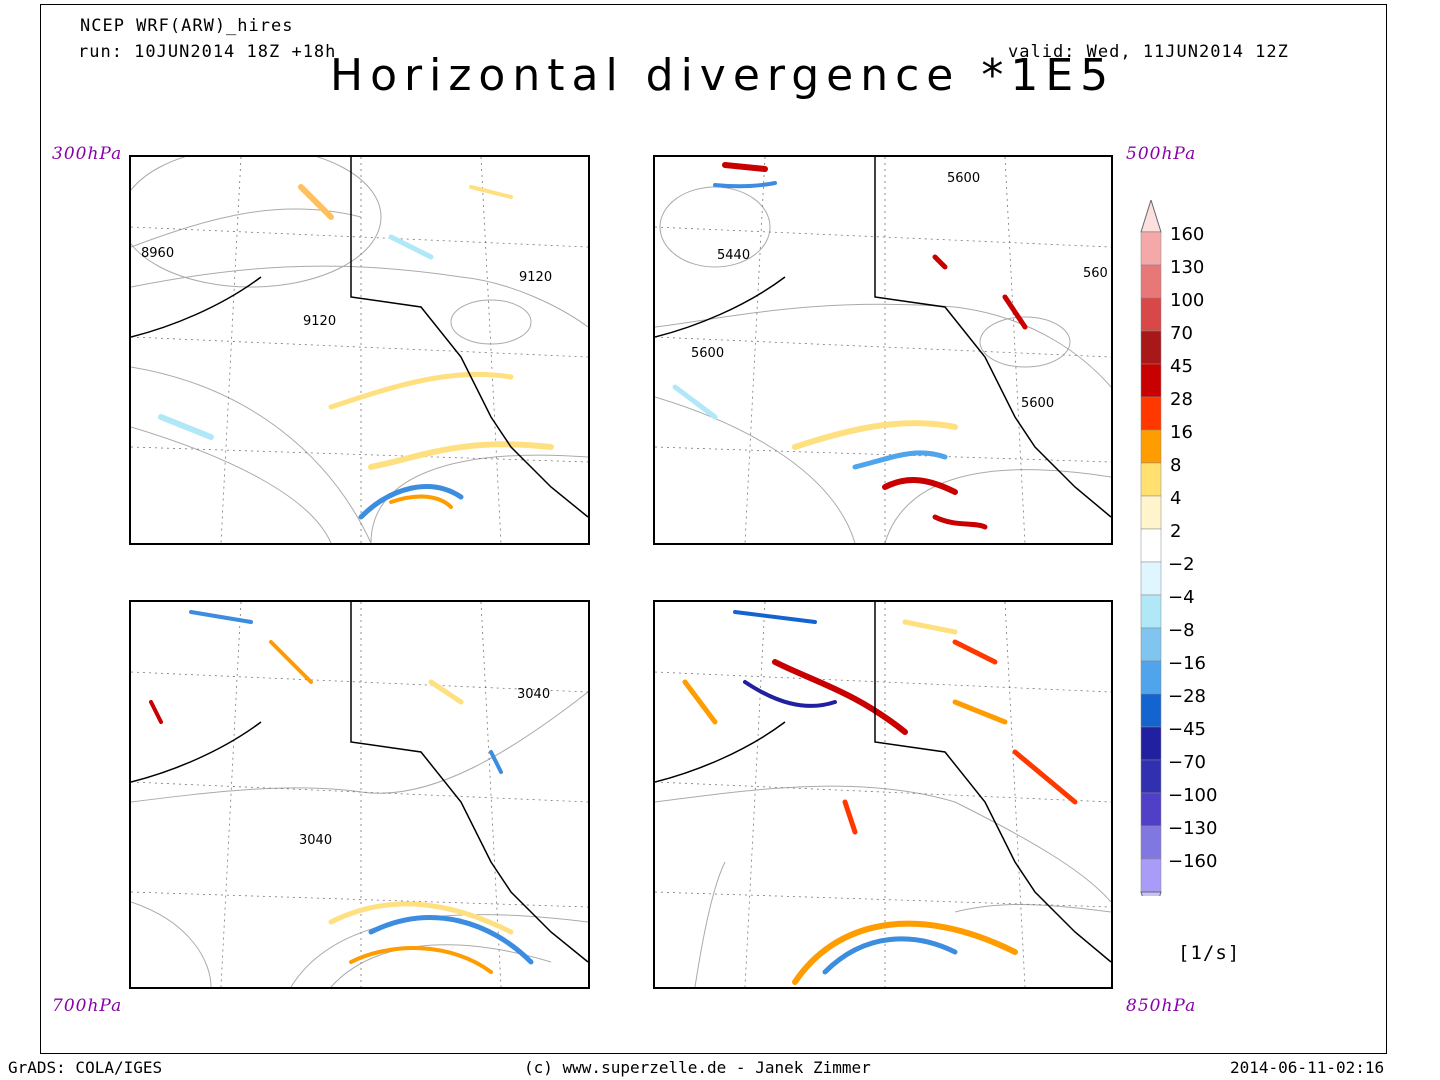 The height and width of the screenshot is (1080, 1440). Describe the element at coordinates (1181, 366) in the screenshot. I see `colorbar-tick-label: 45` at that location.